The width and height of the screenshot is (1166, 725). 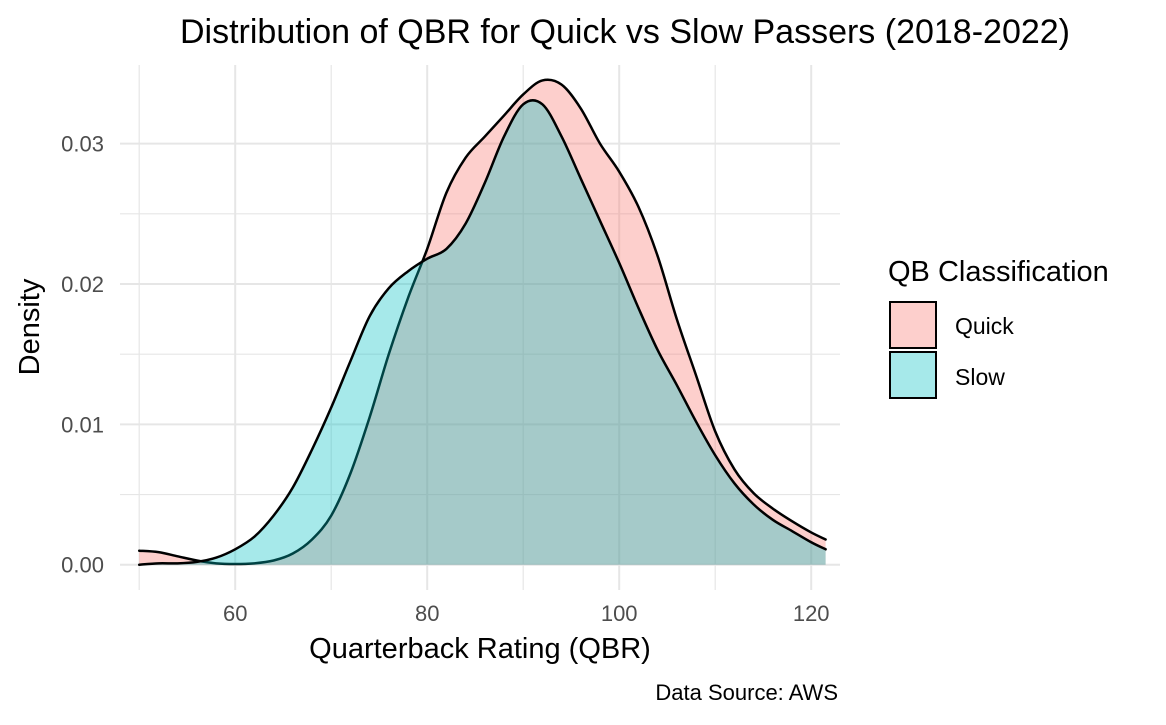 I want to click on x-tick-label-3: 120, so click(x=811, y=613).